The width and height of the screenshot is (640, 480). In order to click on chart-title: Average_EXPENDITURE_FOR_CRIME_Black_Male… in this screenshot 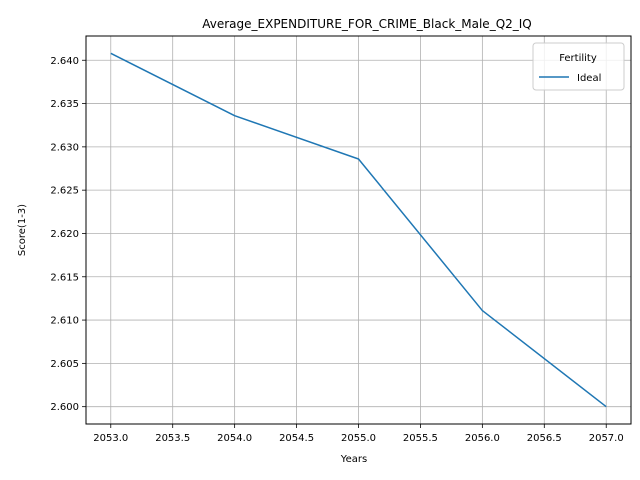, I will do `click(367, 24)`.